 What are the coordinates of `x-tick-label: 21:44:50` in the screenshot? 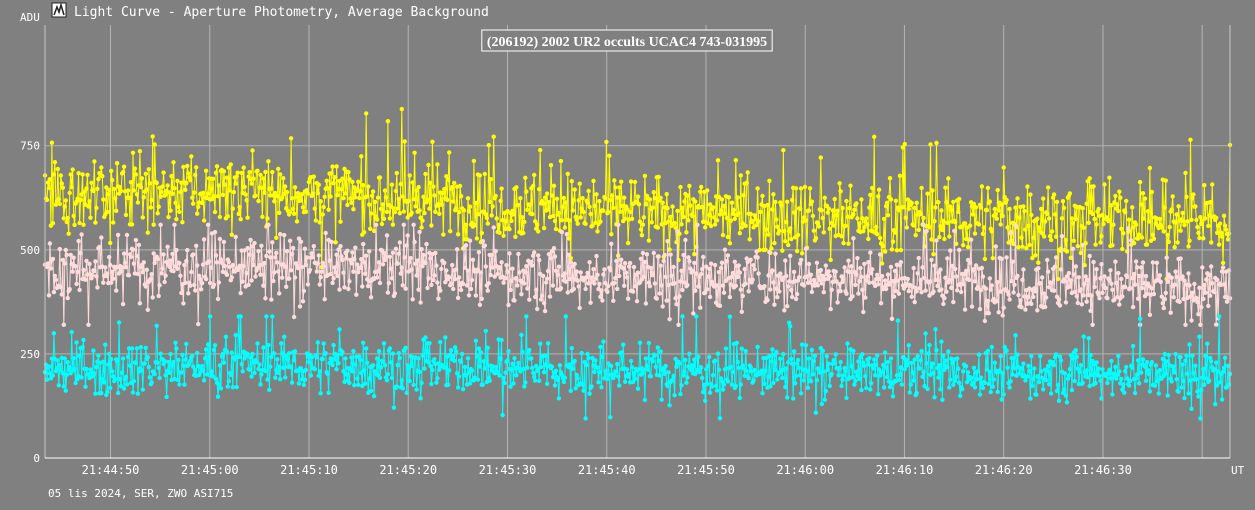 It's located at (111, 470).